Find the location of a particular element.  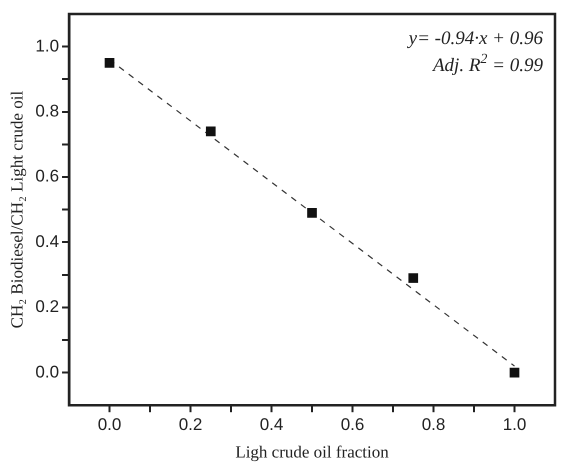

x-tick-label: 1.0 is located at coordinates (514, 424).